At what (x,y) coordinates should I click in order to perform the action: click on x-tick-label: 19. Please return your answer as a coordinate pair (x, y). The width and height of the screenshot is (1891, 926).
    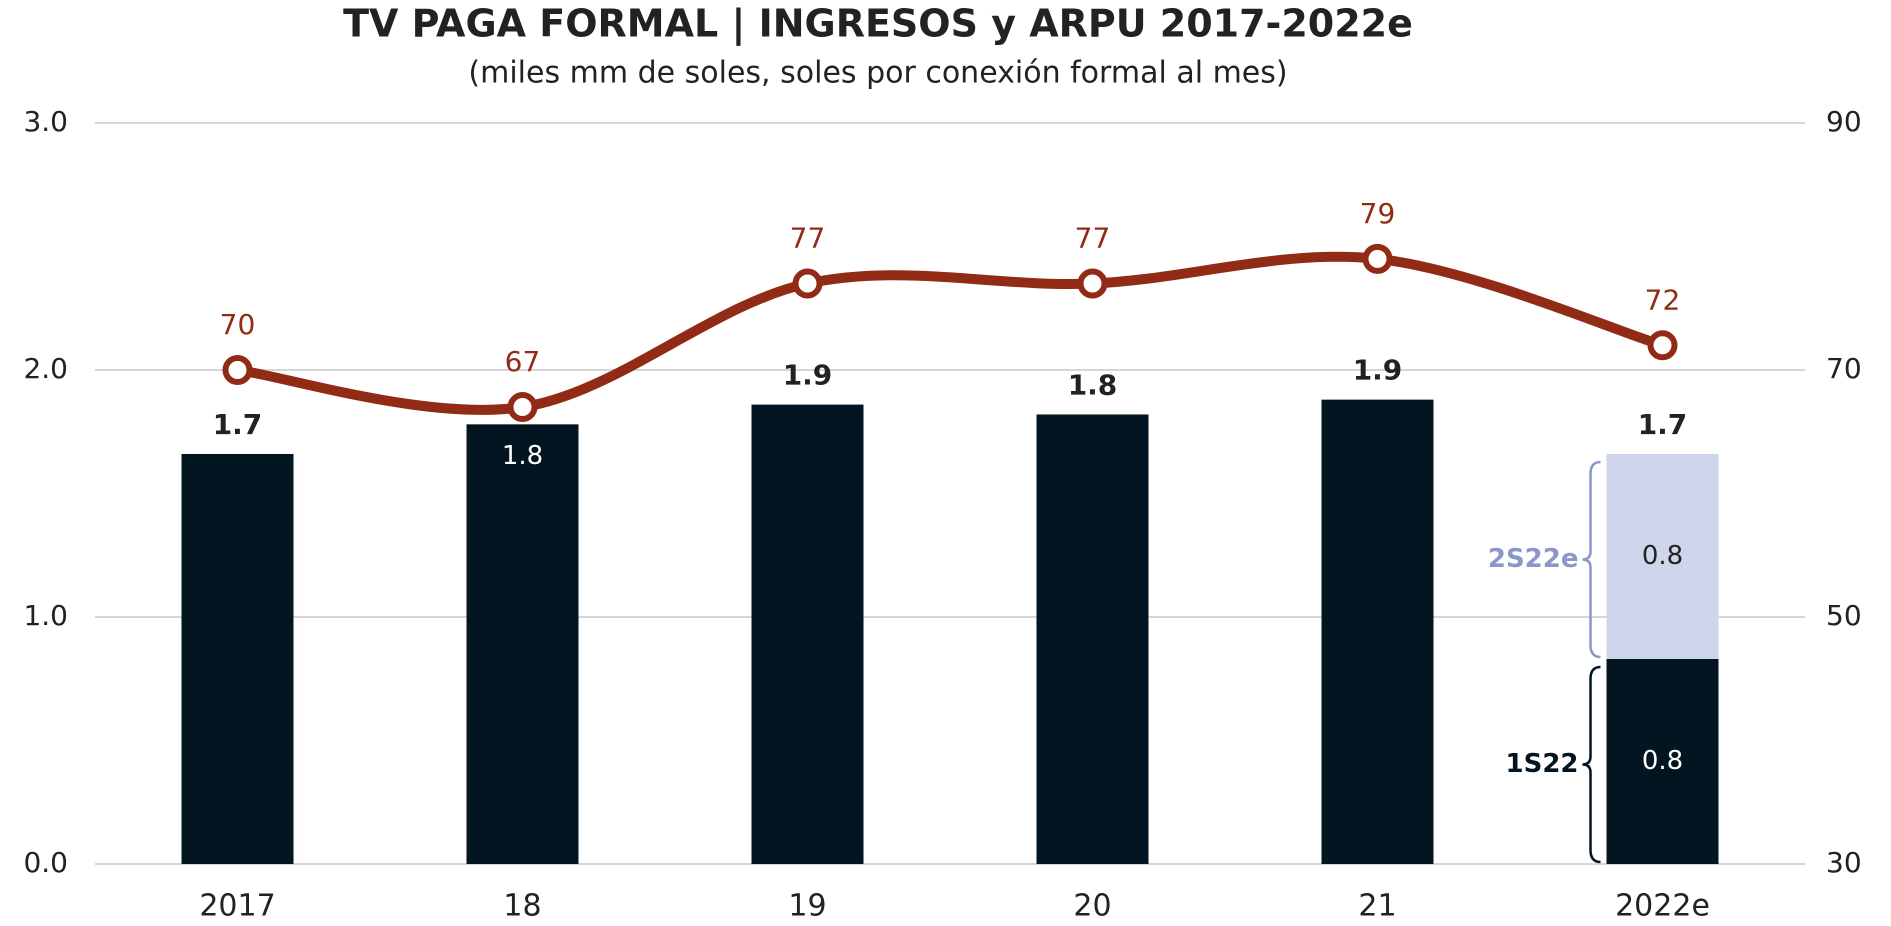
    Looking at the image, I should click on (807, 906).